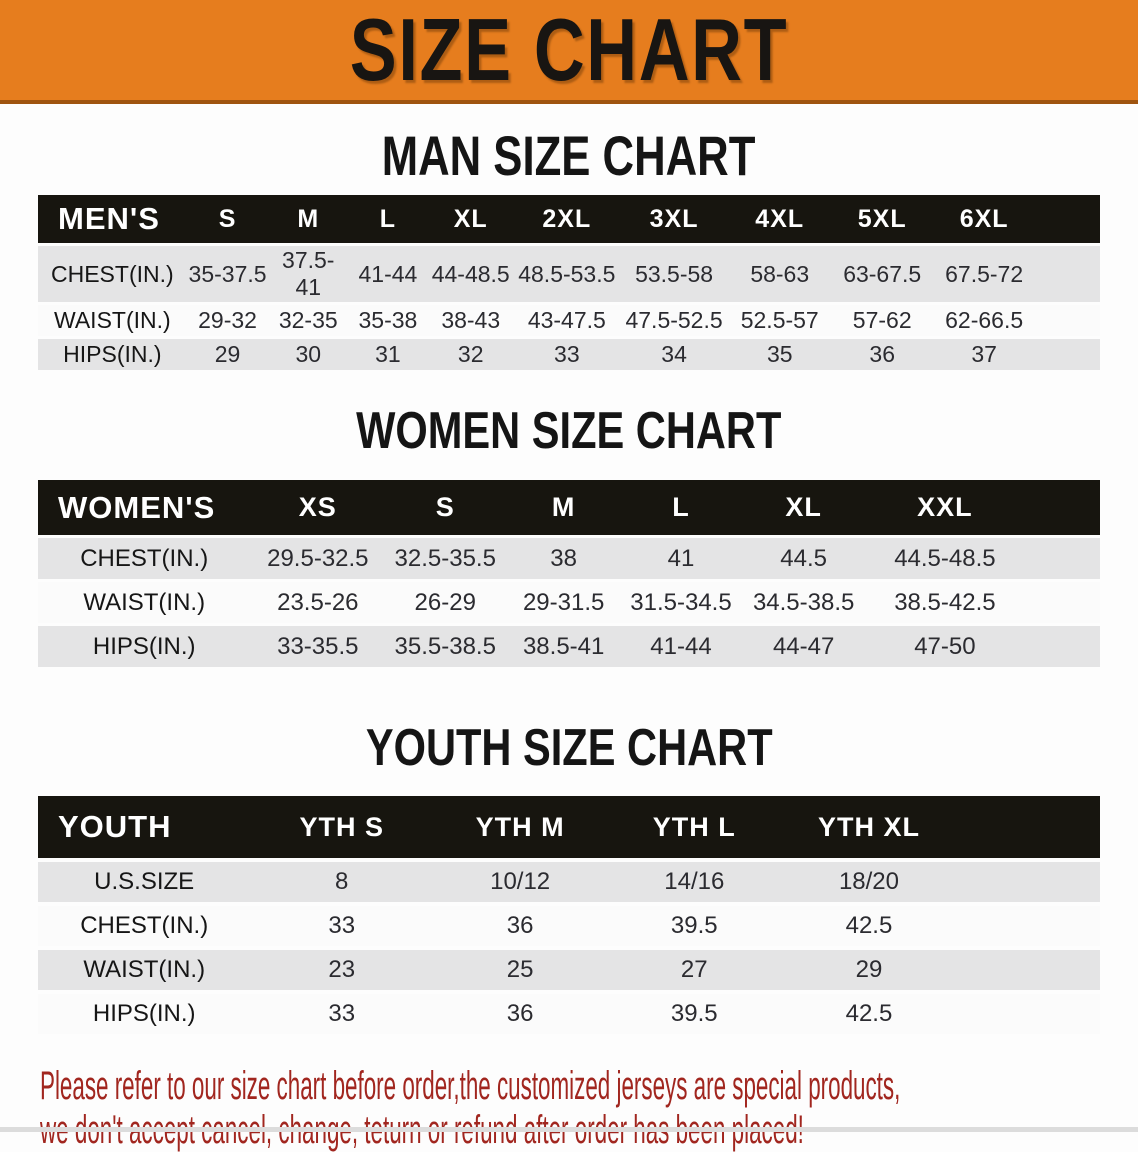  What do you see at coordinates (882, 320) in the screenshot?
I see `size-cell: 57-62` at bounding box center [882, 320].